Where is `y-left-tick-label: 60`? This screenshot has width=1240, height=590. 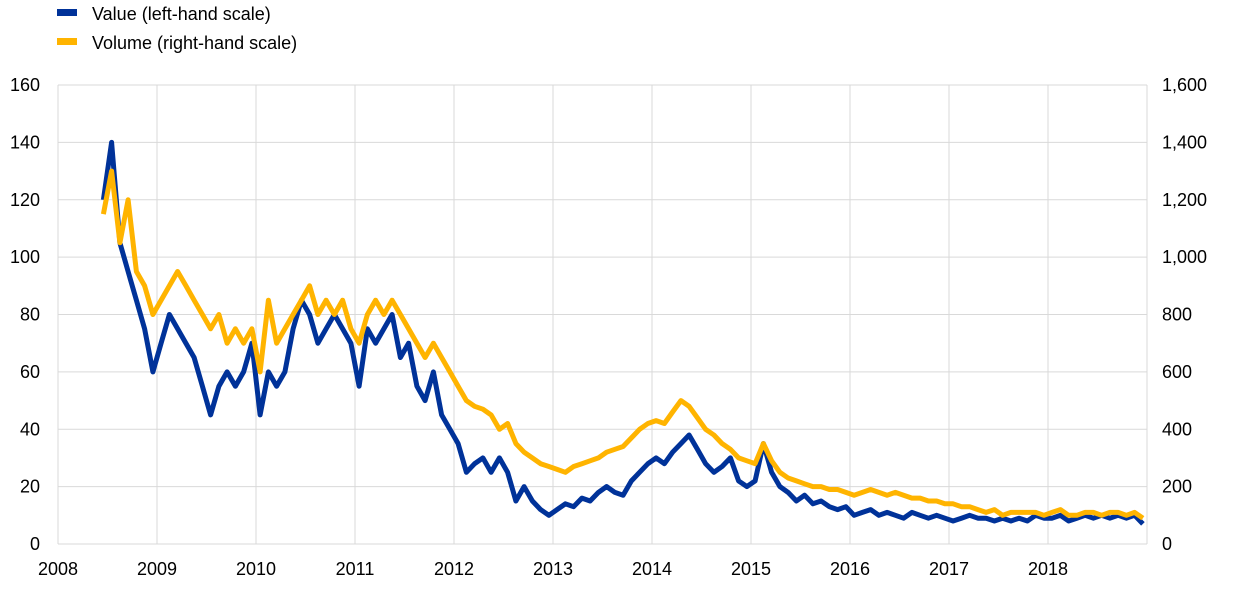
y-left-tick-label: 60 is located at coordinates (30, 372).